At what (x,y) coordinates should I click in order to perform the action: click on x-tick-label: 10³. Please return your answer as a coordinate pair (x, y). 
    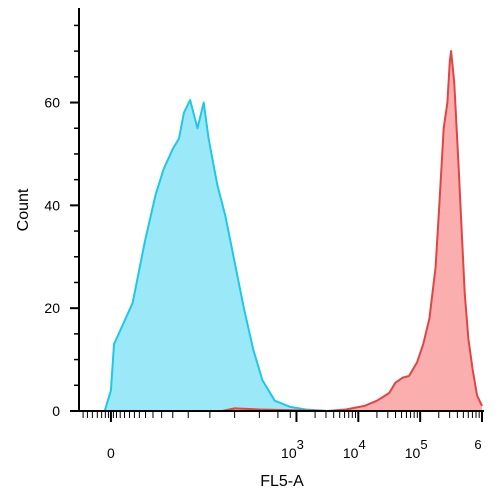
    Looking at the image, I should click on (292, 449).